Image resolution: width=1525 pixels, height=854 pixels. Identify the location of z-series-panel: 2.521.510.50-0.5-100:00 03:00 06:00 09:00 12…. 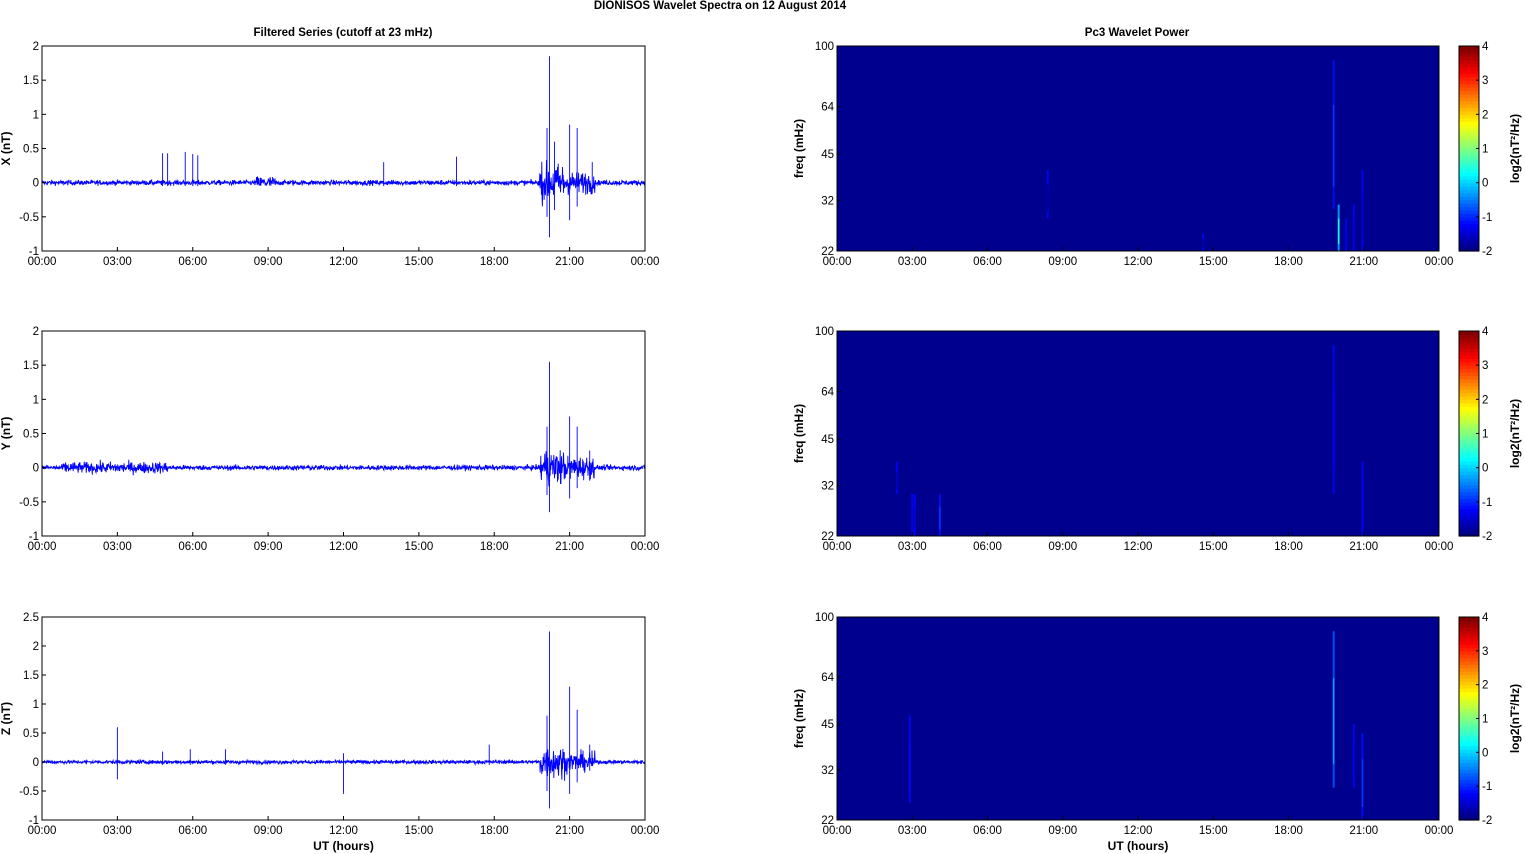
(329, 732).